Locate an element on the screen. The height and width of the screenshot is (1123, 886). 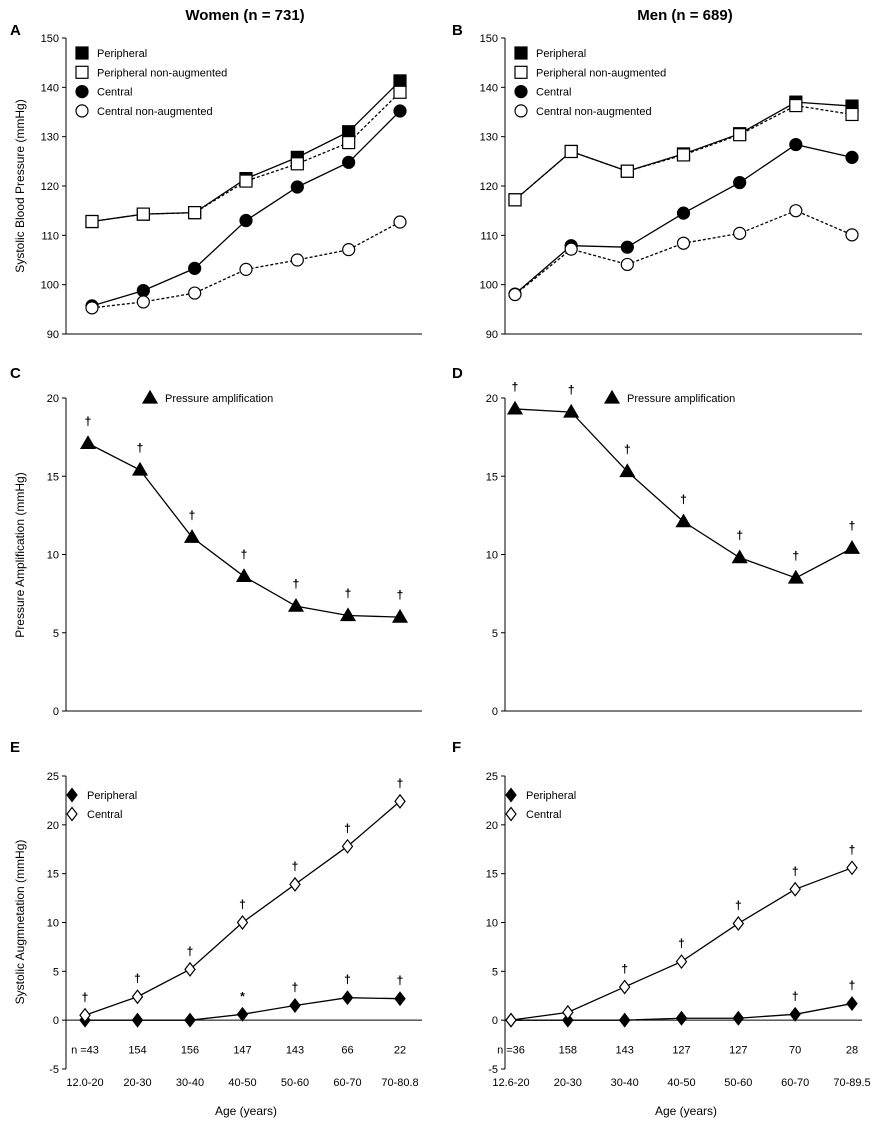
y-tick-label: 150 is located at coordinates (50, 39).